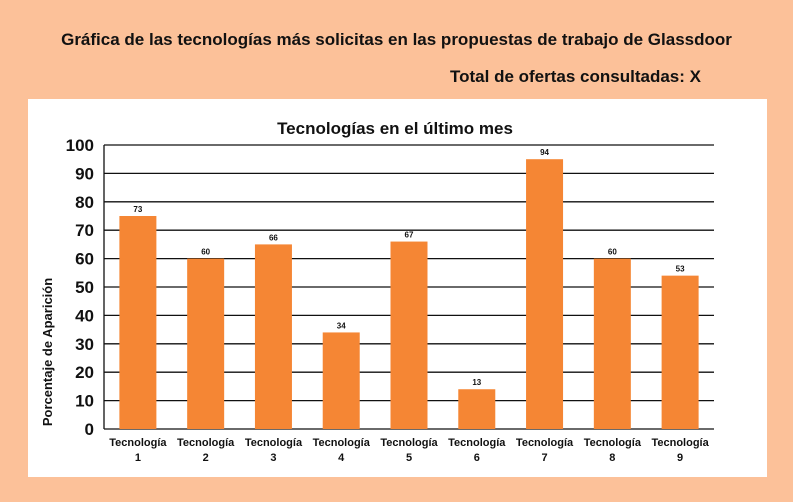 This screenshot has height=502, width=793. Describe the element at coordinates (84, 173) in the screenshot. I see `y-tick-label: 90` at that location.